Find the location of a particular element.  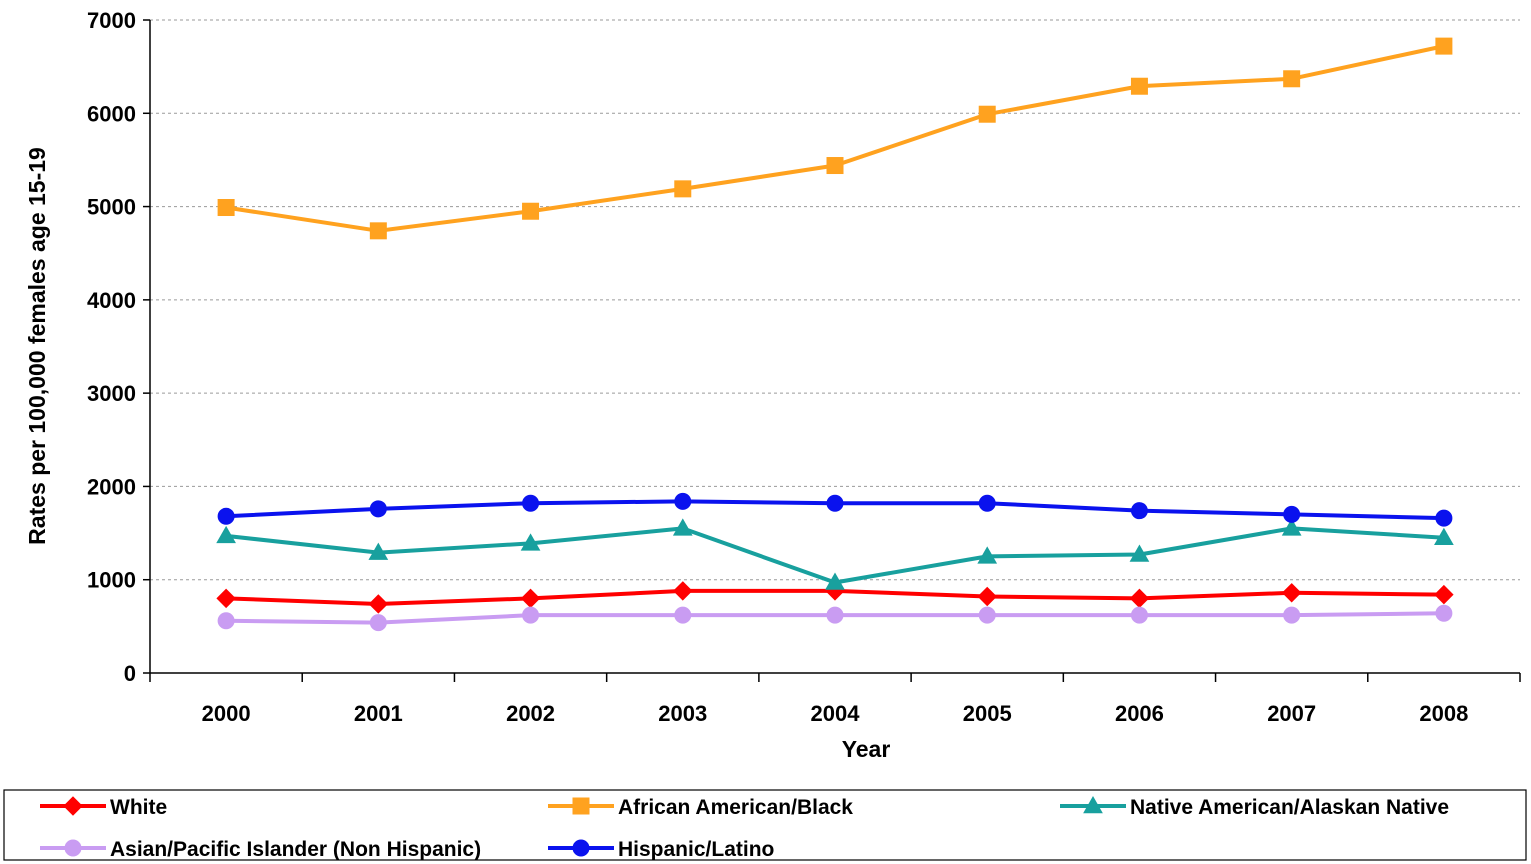

legend-item: Hispanic/Latino is located at coordinates (661, 849).